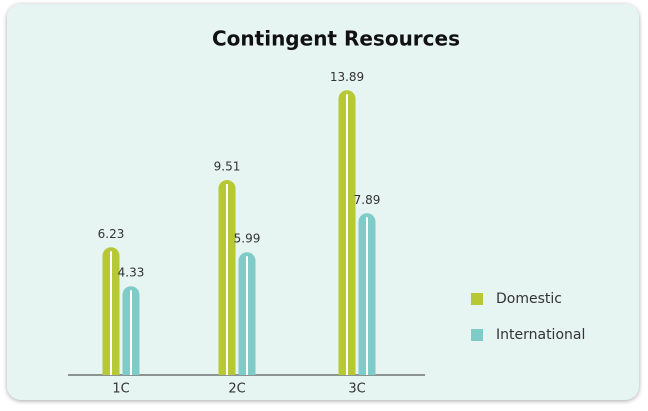 This screenshot has width=648, height=411. I want to click on value-label: 7.89, so click(367, 200).